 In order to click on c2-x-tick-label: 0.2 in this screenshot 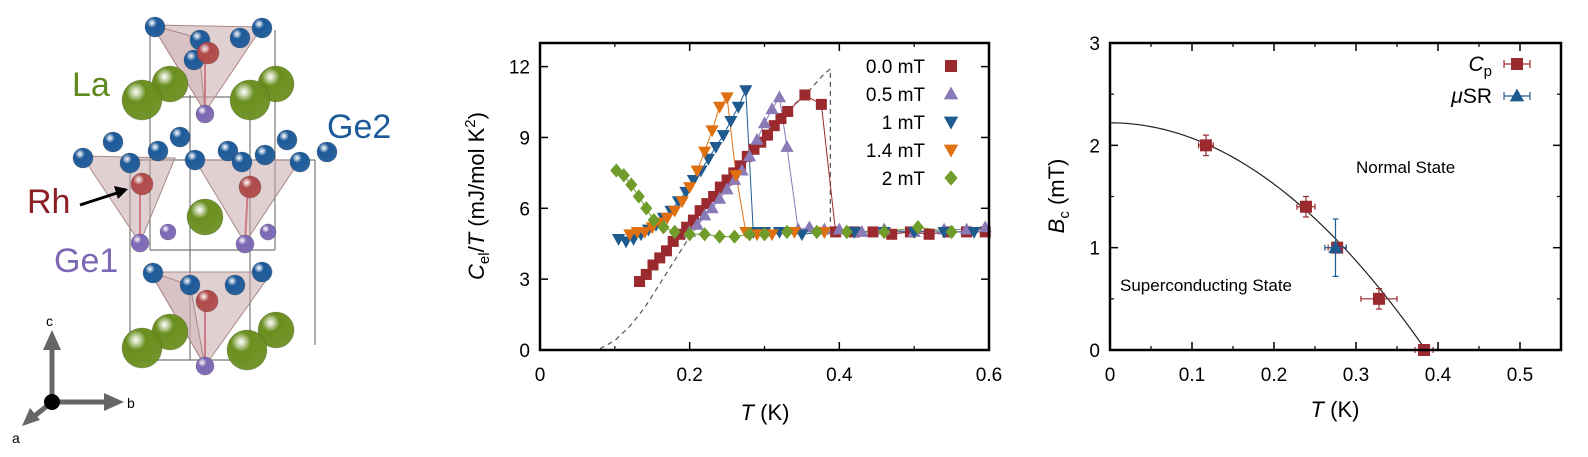, I will do `click(1274, 375)`.